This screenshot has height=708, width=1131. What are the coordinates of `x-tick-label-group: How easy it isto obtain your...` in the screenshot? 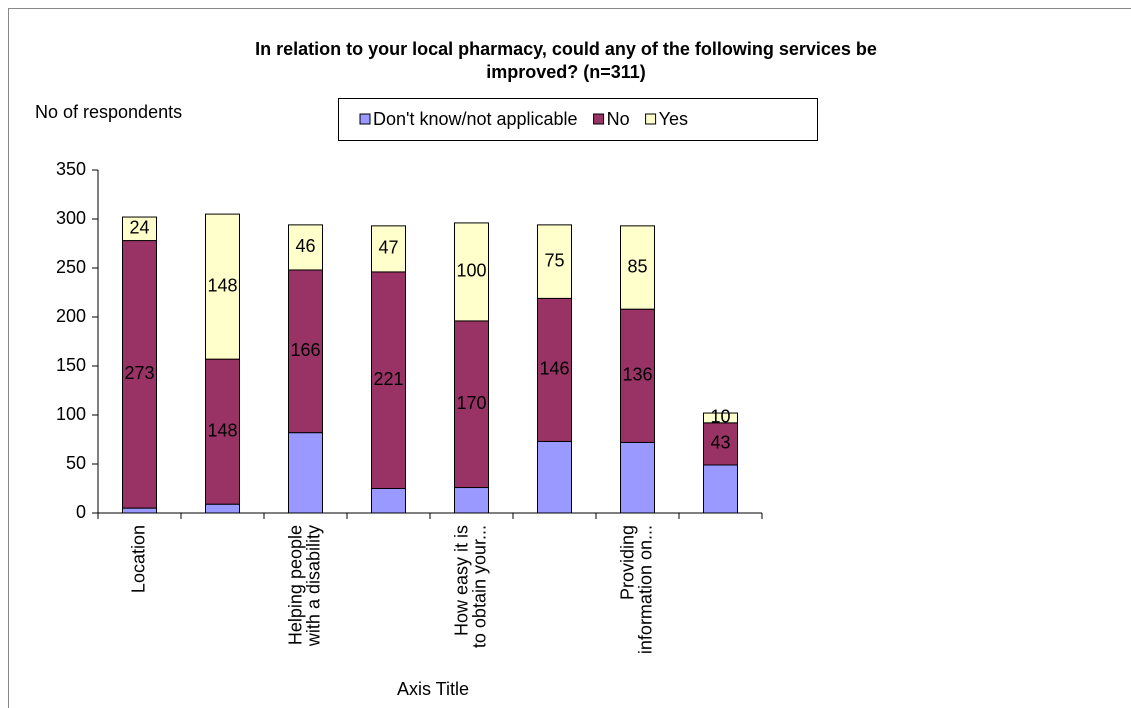 It's located at (470, 586).